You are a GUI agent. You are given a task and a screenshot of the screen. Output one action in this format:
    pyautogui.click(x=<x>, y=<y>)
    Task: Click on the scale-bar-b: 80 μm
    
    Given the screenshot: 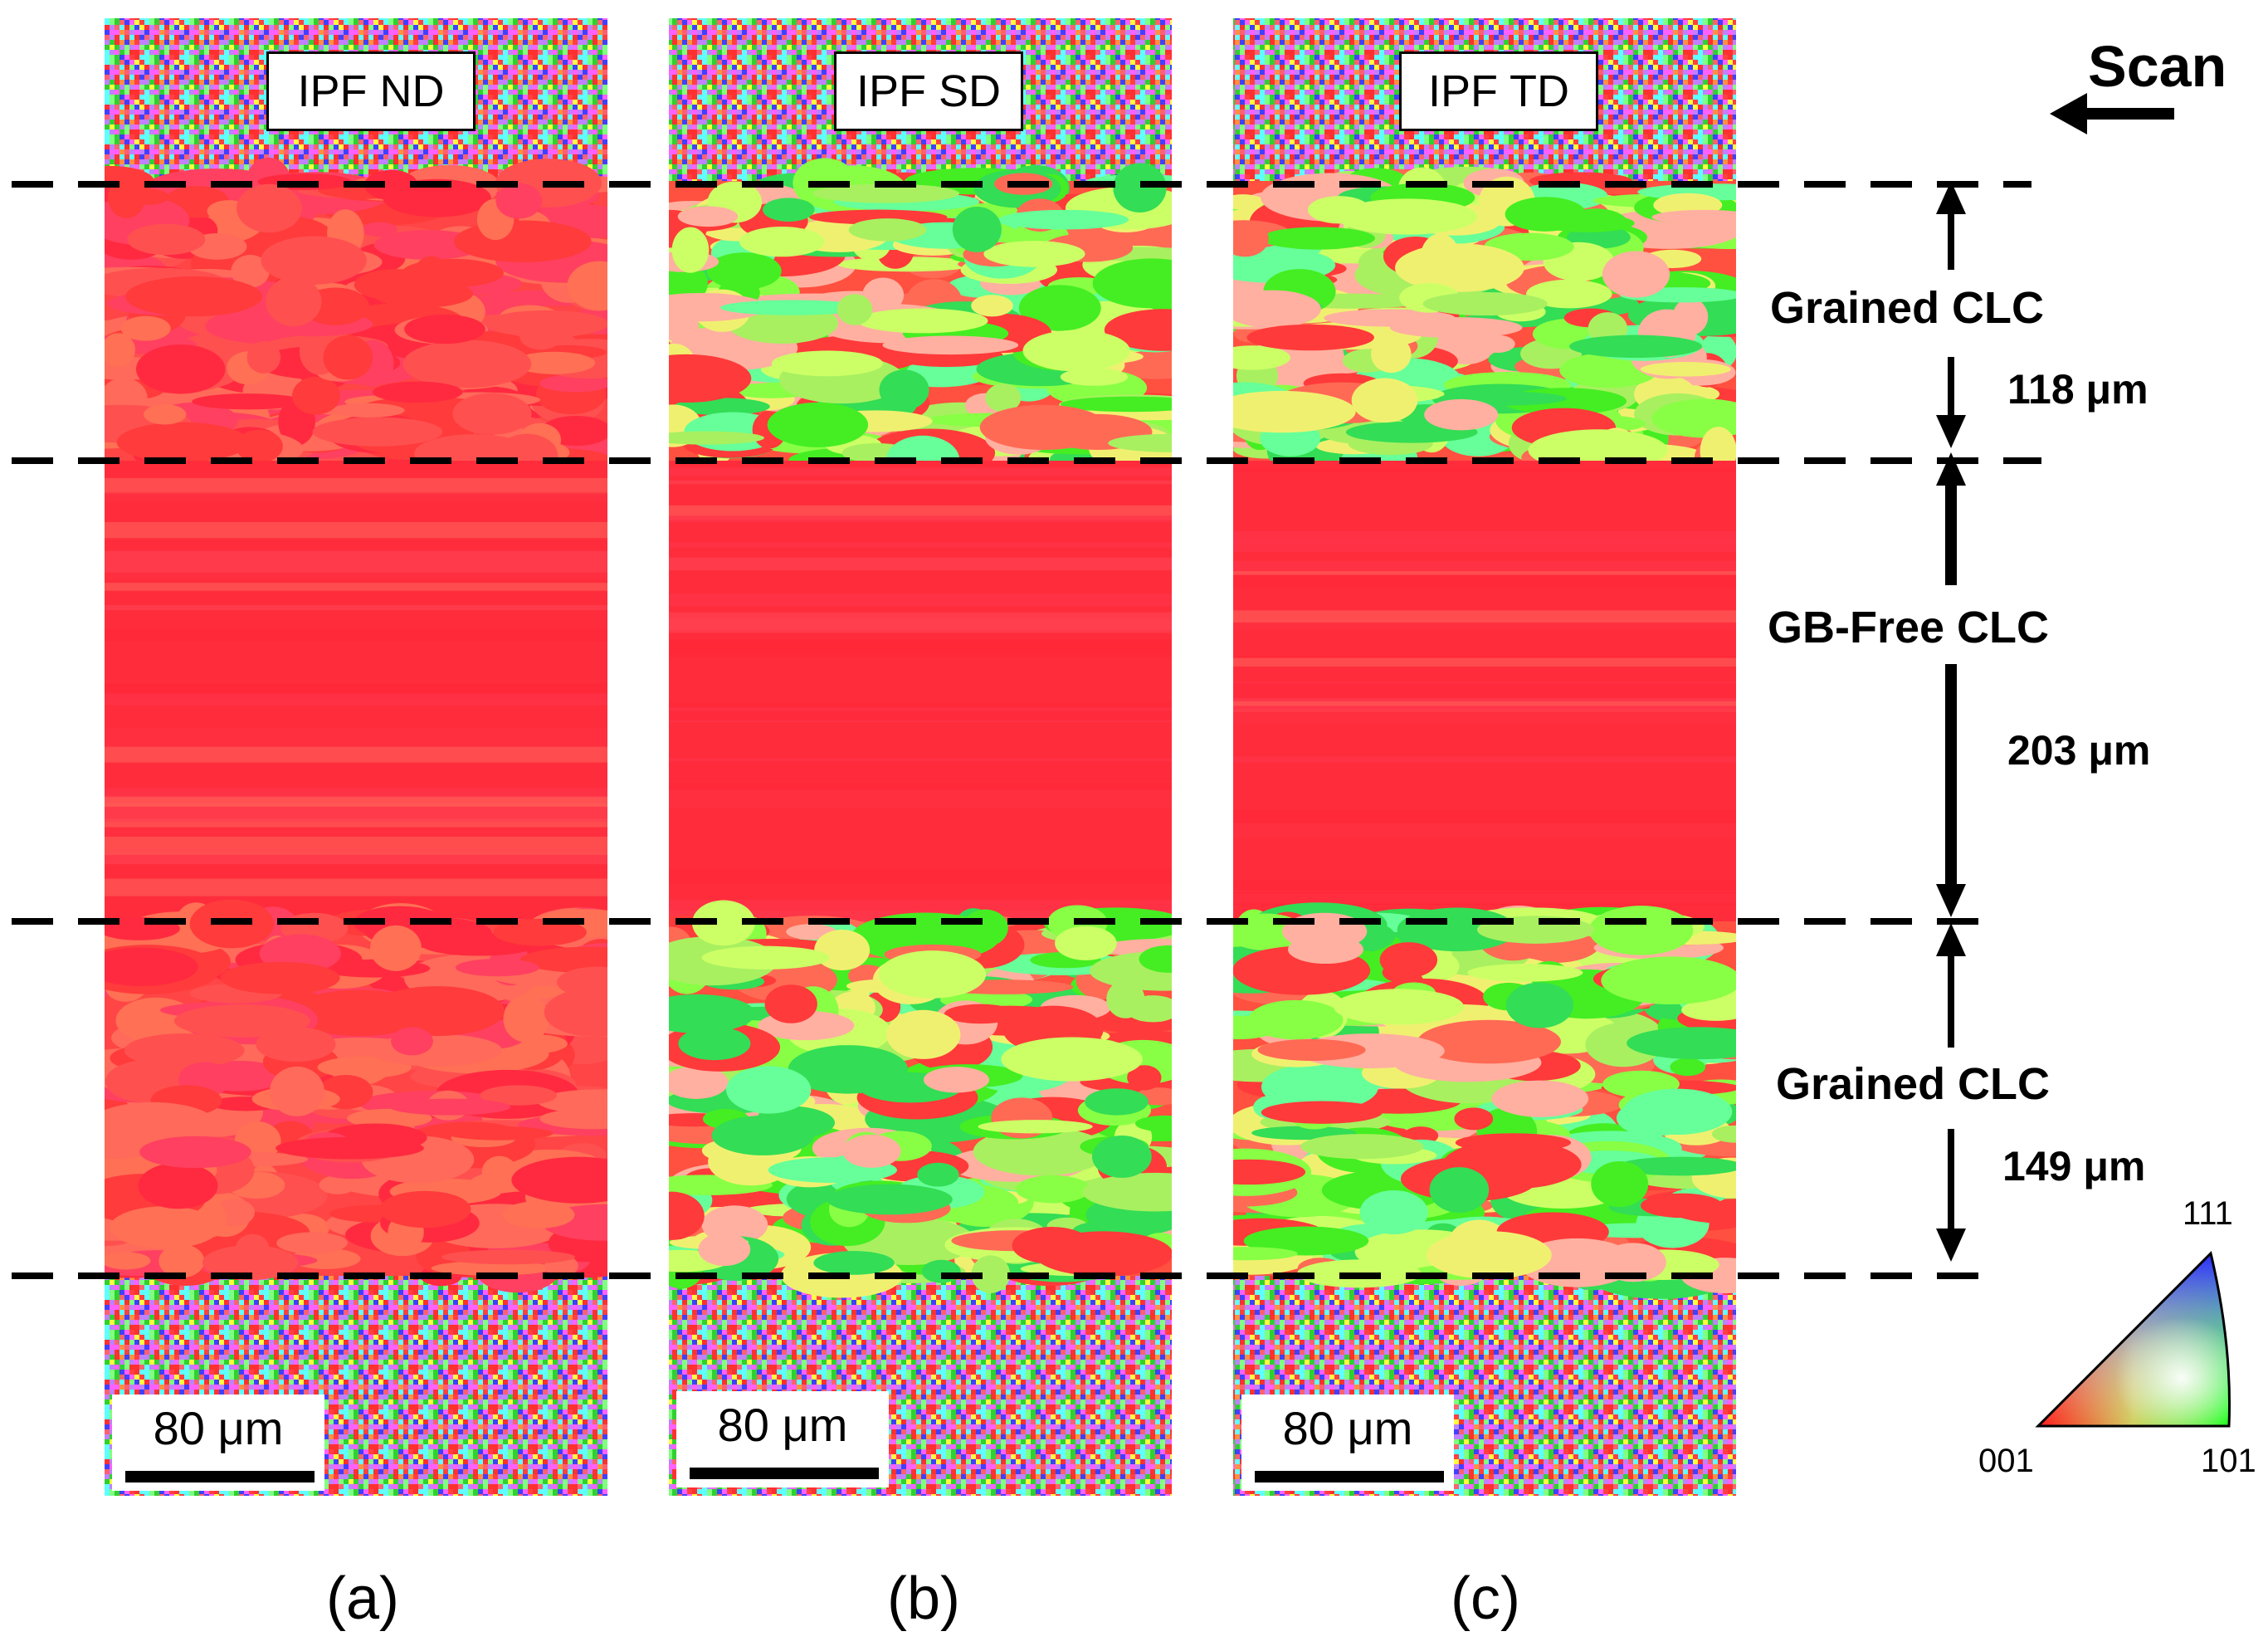 What is the action you would take?
    pyautogui.click(x=782, y=1439)
    